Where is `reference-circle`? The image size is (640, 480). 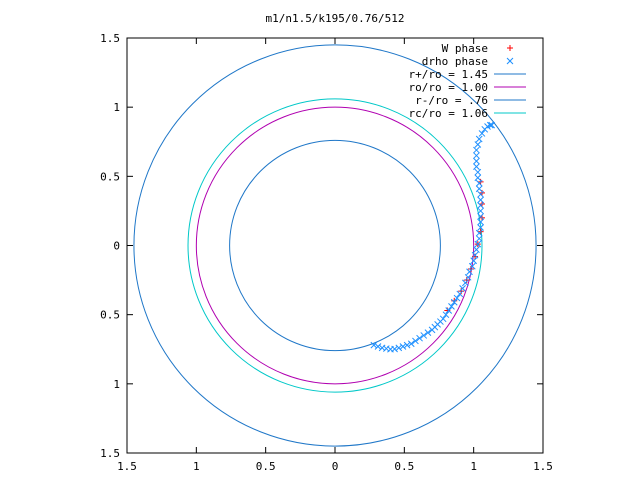 reference-circle is located at coordinates (335, 245).